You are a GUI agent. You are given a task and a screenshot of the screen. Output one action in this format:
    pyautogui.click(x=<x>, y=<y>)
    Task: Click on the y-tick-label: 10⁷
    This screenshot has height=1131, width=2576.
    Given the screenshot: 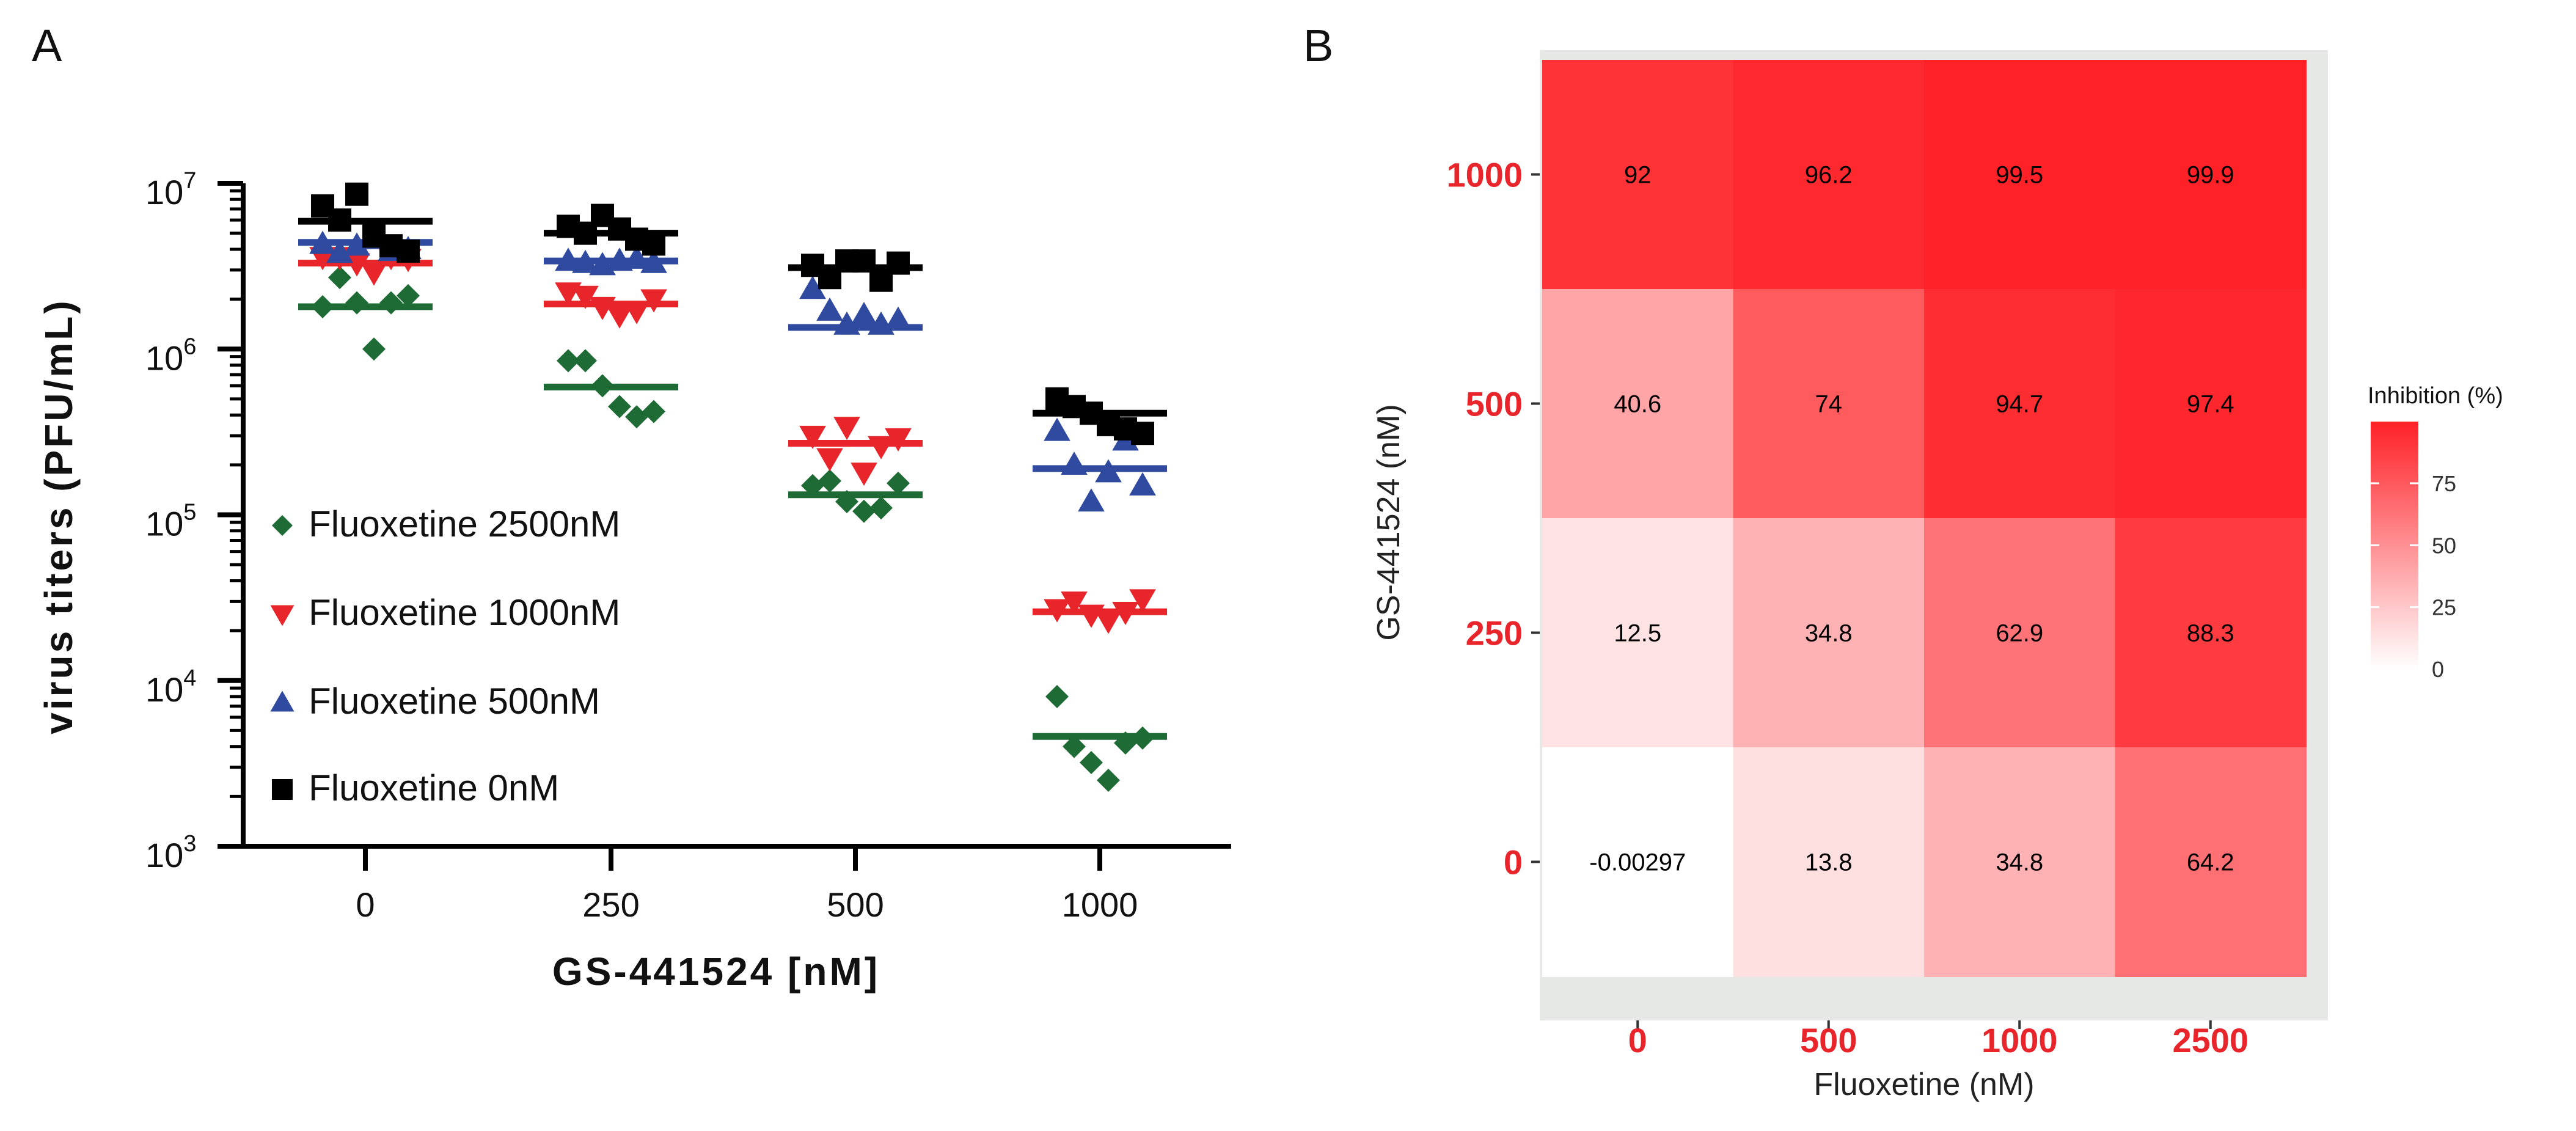 What is the action you would take?
    pyautogui.click(x=170, y=189)
    